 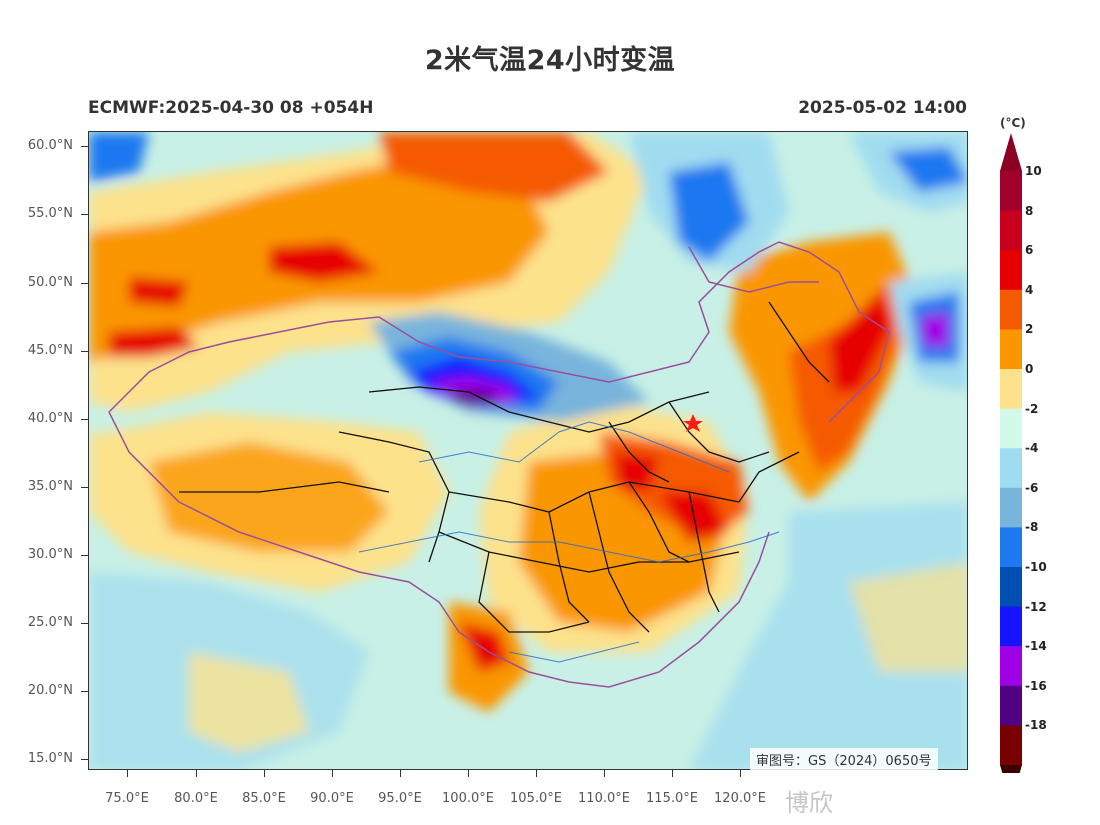 What do you see at coordinates (231, 108) in the screenshot?
I see `model-run-label: ECMWF:2025-04-30 08 +054H` at bounding box center [231, 108].